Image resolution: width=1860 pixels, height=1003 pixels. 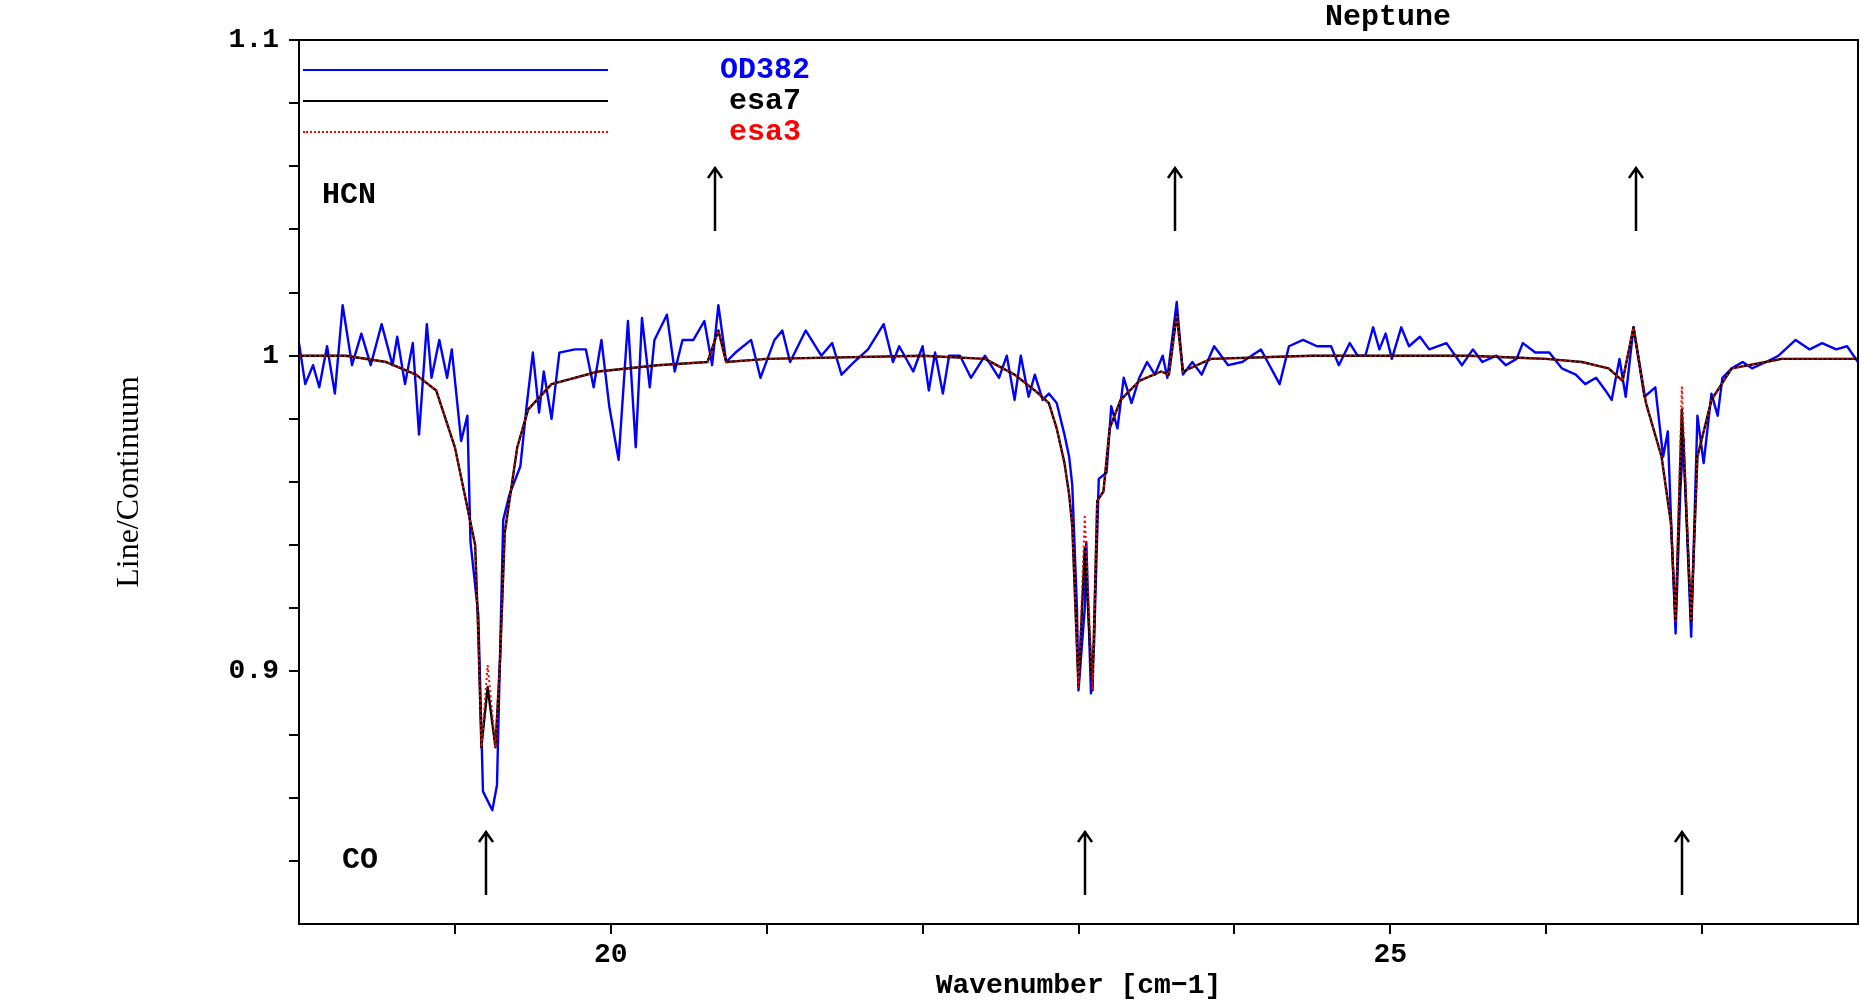 I want to click on x-tick-label: 25, so click(x=1390, y=954).